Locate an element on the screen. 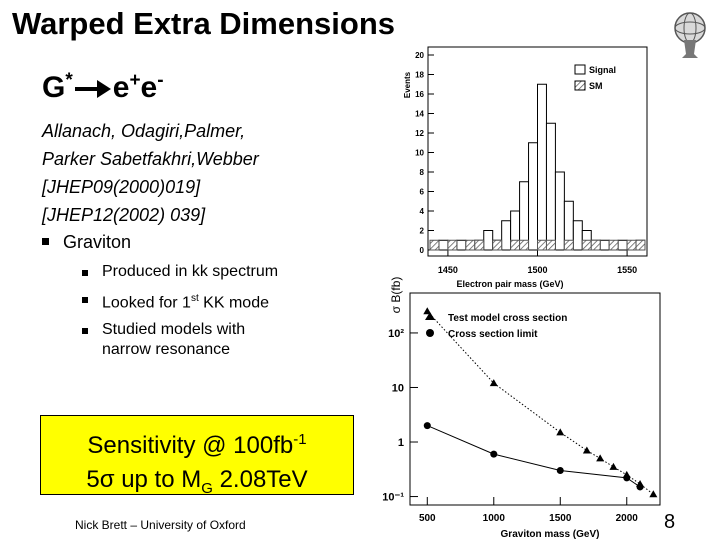 The image size is (720, 540). x-axis-label: Graviton mass (GeV) is located at coordinates (550, 534).